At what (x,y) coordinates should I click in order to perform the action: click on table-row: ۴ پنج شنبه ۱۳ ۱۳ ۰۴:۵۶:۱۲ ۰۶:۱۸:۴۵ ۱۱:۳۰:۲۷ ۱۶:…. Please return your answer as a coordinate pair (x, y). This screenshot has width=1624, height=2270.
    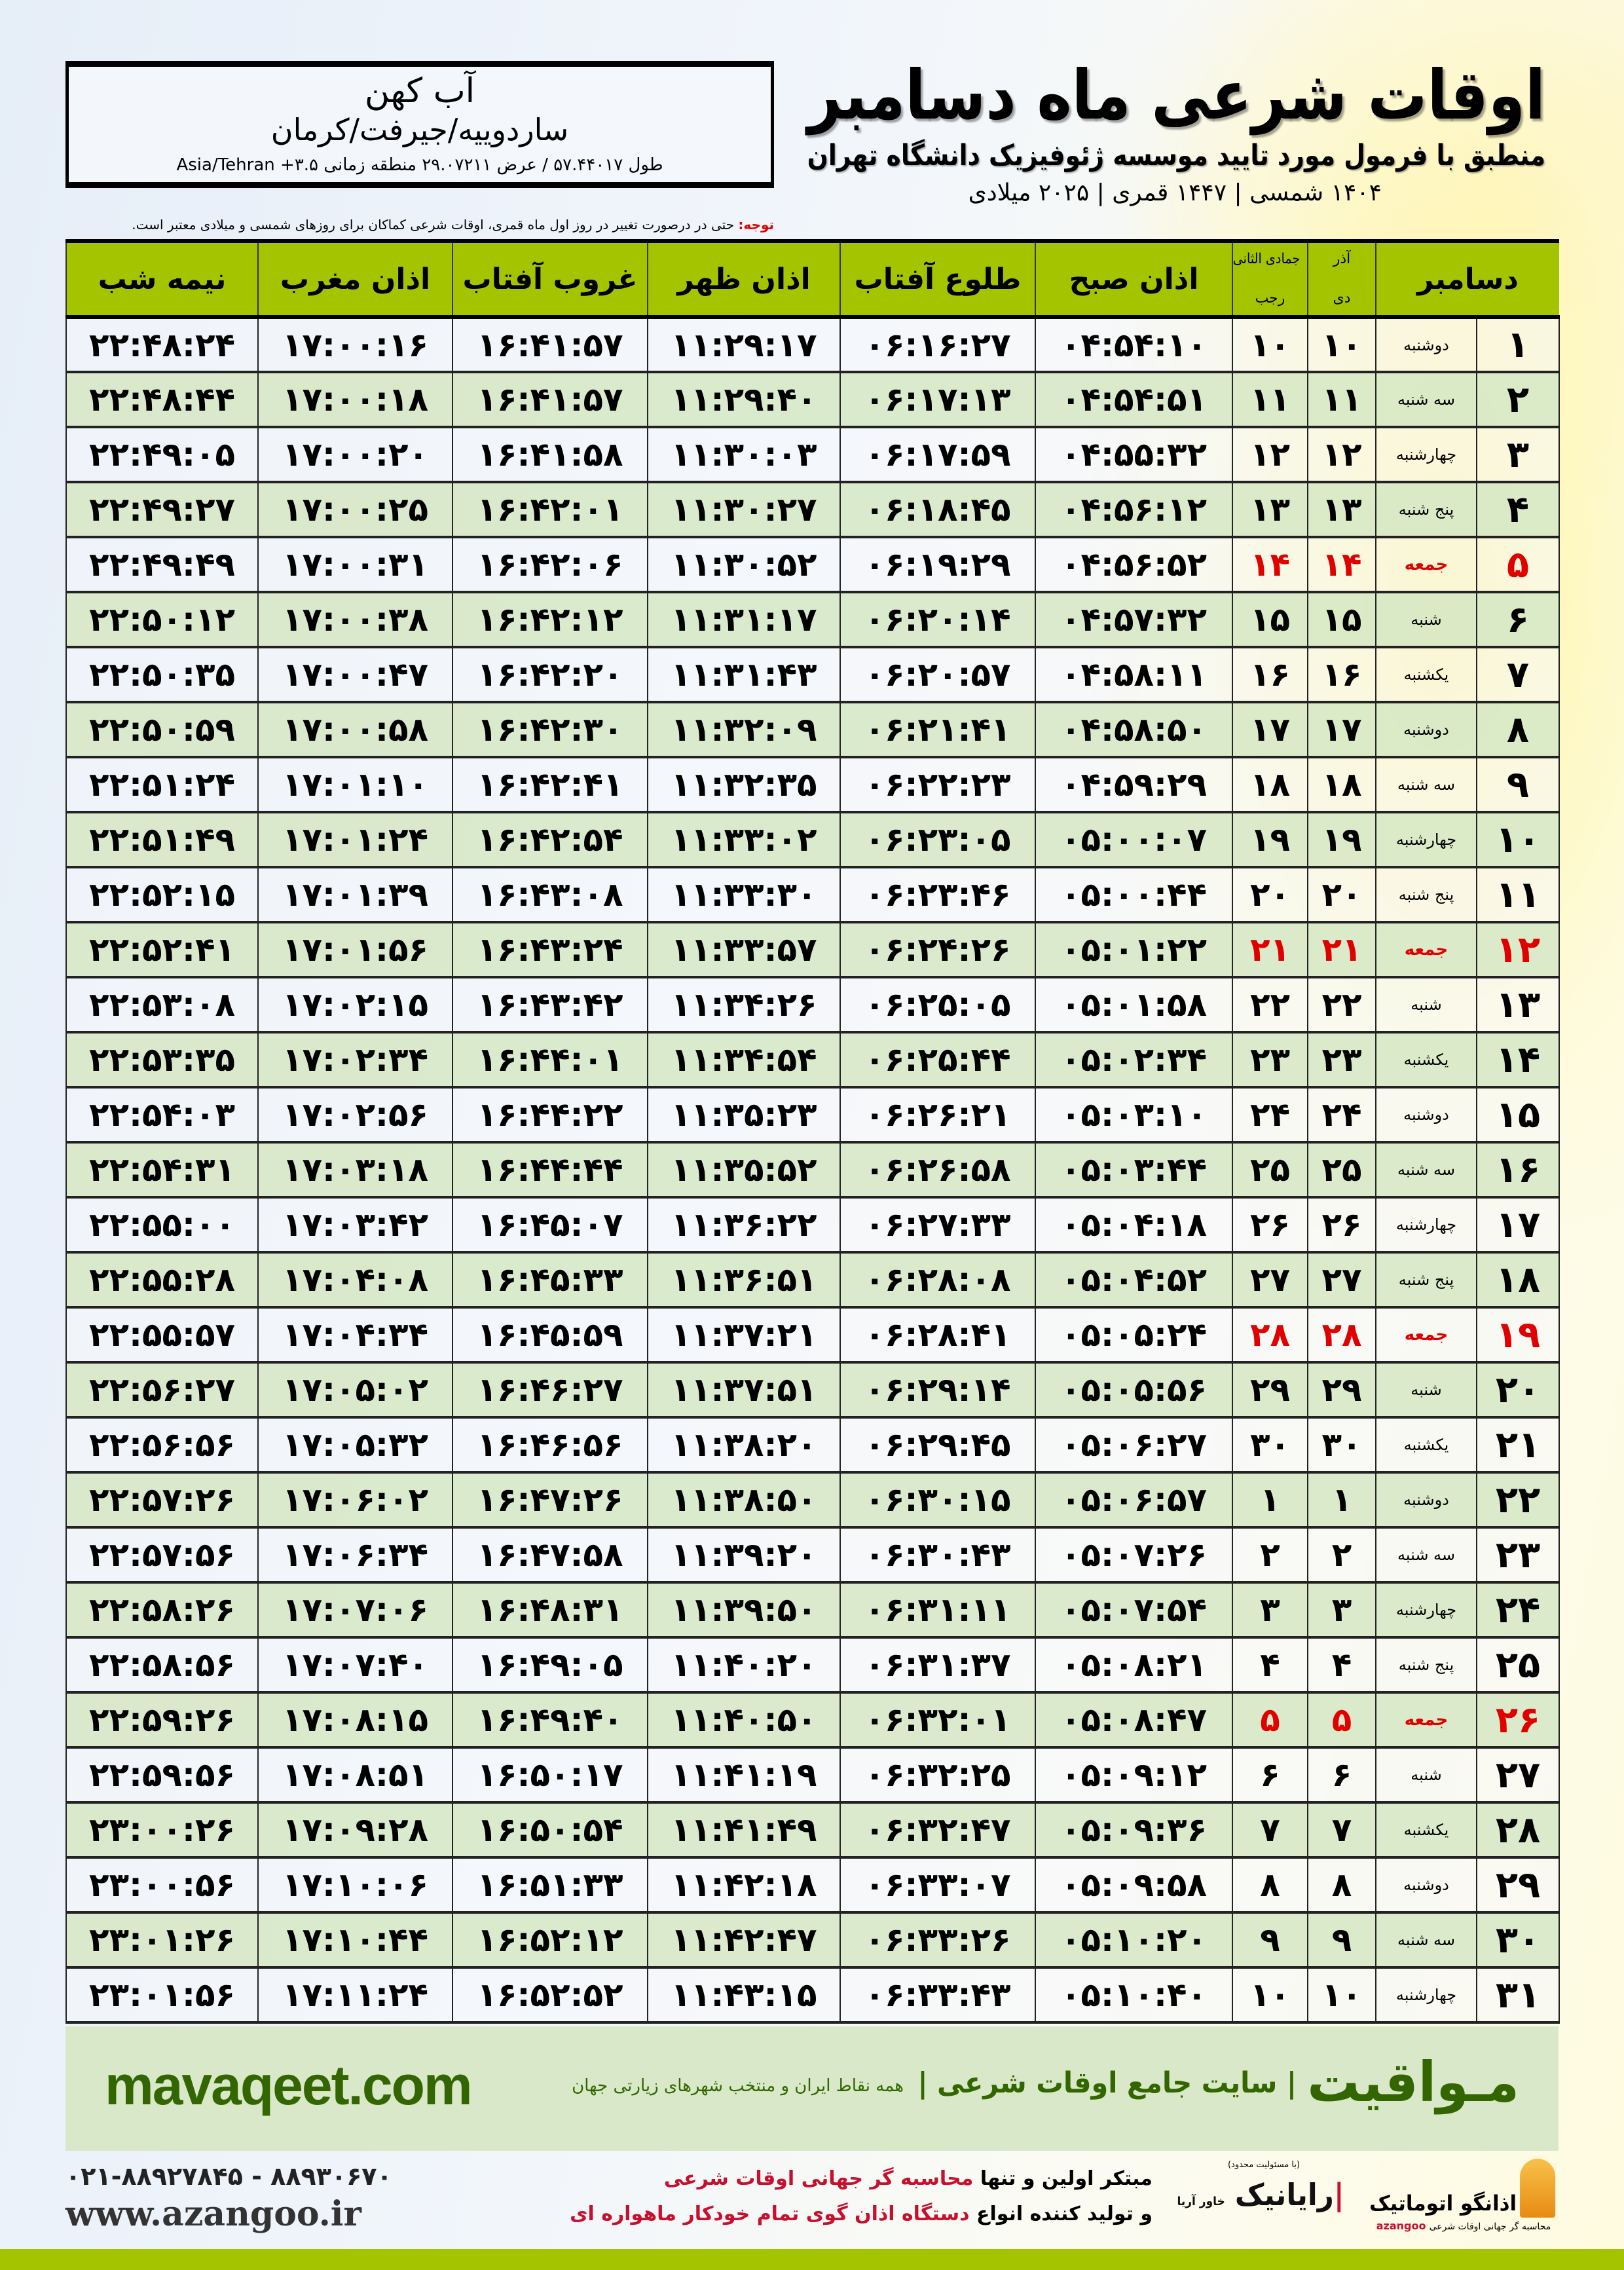
    Looking at the image, I should click on (812, 509).